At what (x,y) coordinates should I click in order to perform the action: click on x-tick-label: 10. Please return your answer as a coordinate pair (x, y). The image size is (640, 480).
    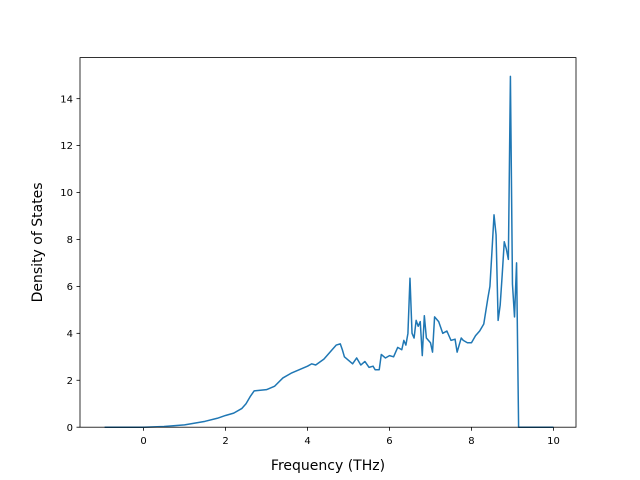
    Looking at the image, I should click on (553, 441).